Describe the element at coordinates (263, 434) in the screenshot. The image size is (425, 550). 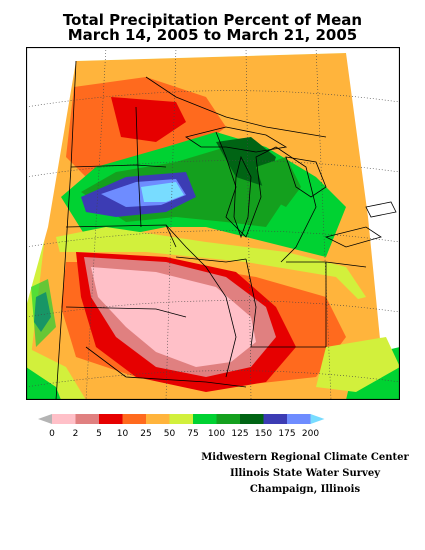
I see `legend-tick-label: 150` at that location.